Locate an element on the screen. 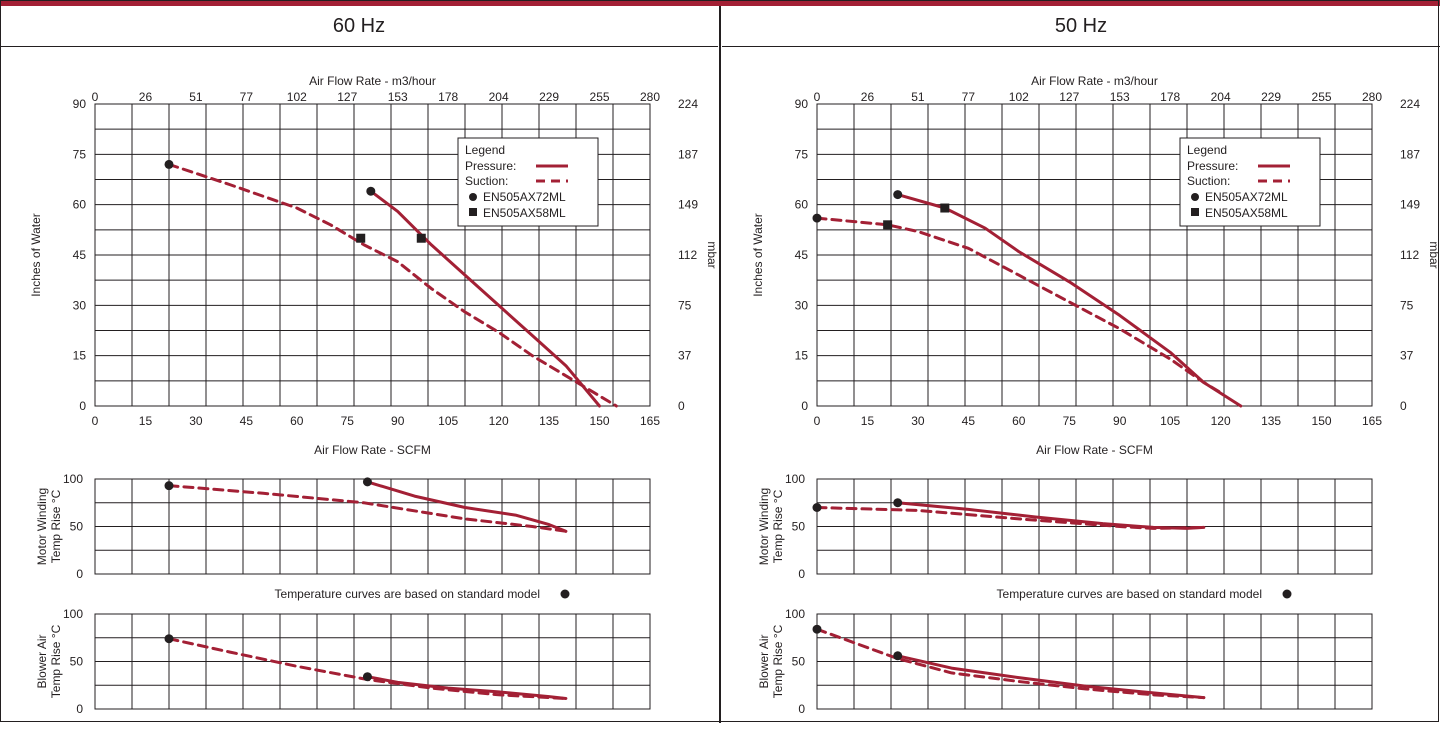  x2-tick-label: 280 is located at coordinates (1372, 97).